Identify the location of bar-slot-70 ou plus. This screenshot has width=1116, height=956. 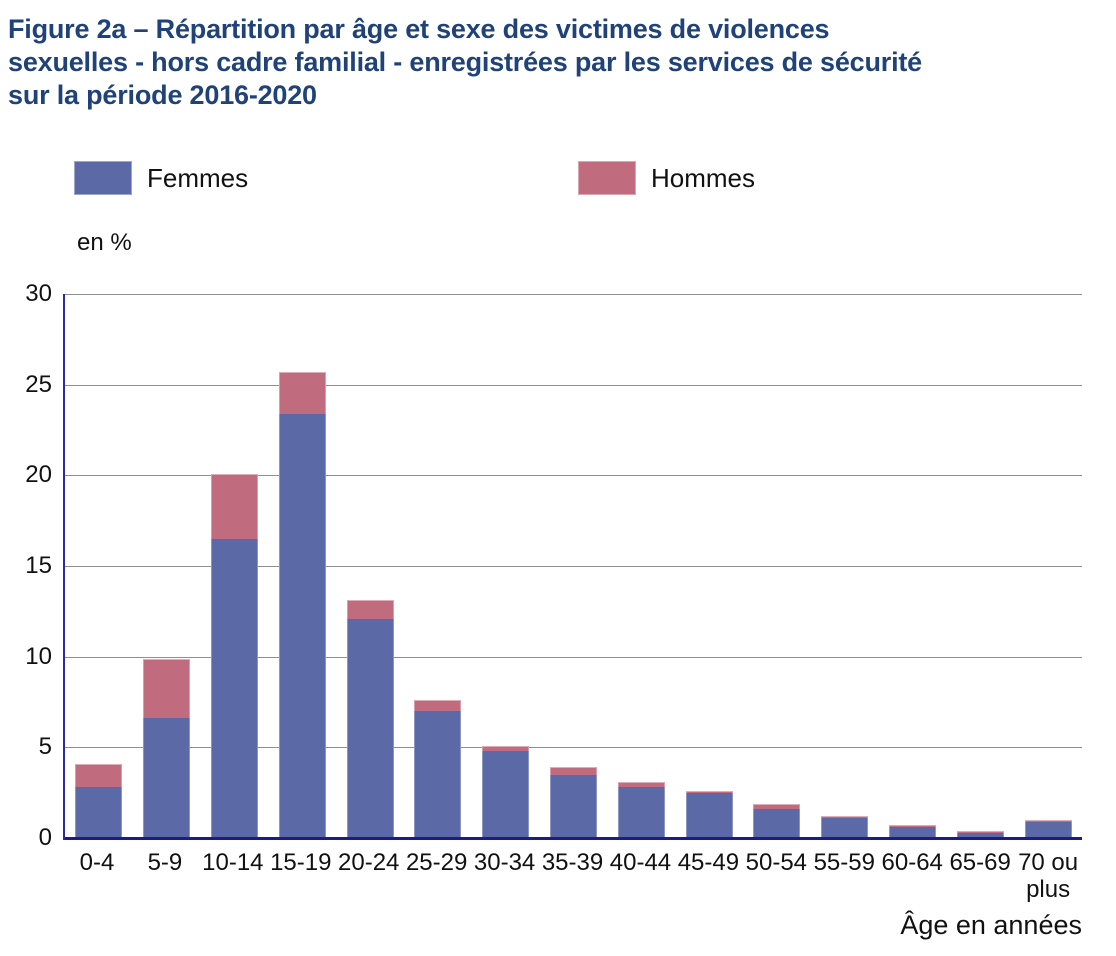
(1048, 566).